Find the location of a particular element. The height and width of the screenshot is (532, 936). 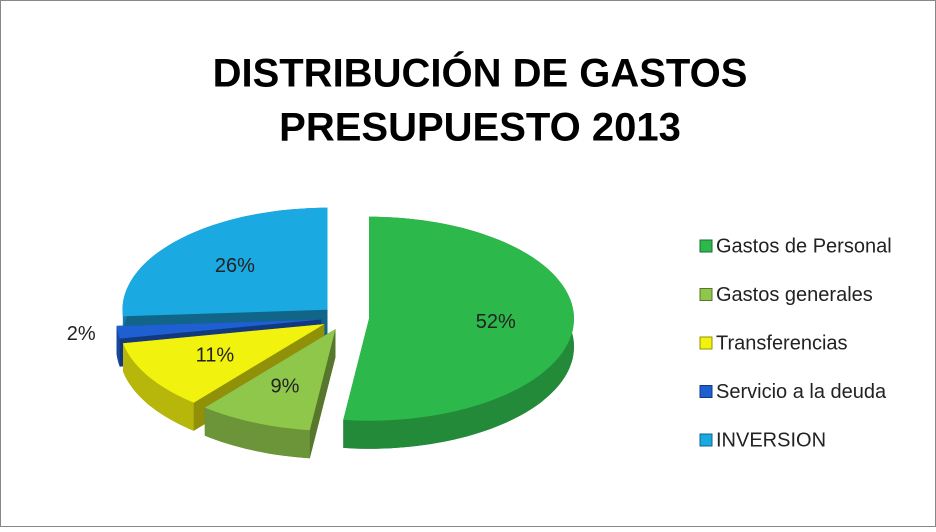

chart-subtitle: PRESUPUESTO 2013 is located at coordinates (480, 128).